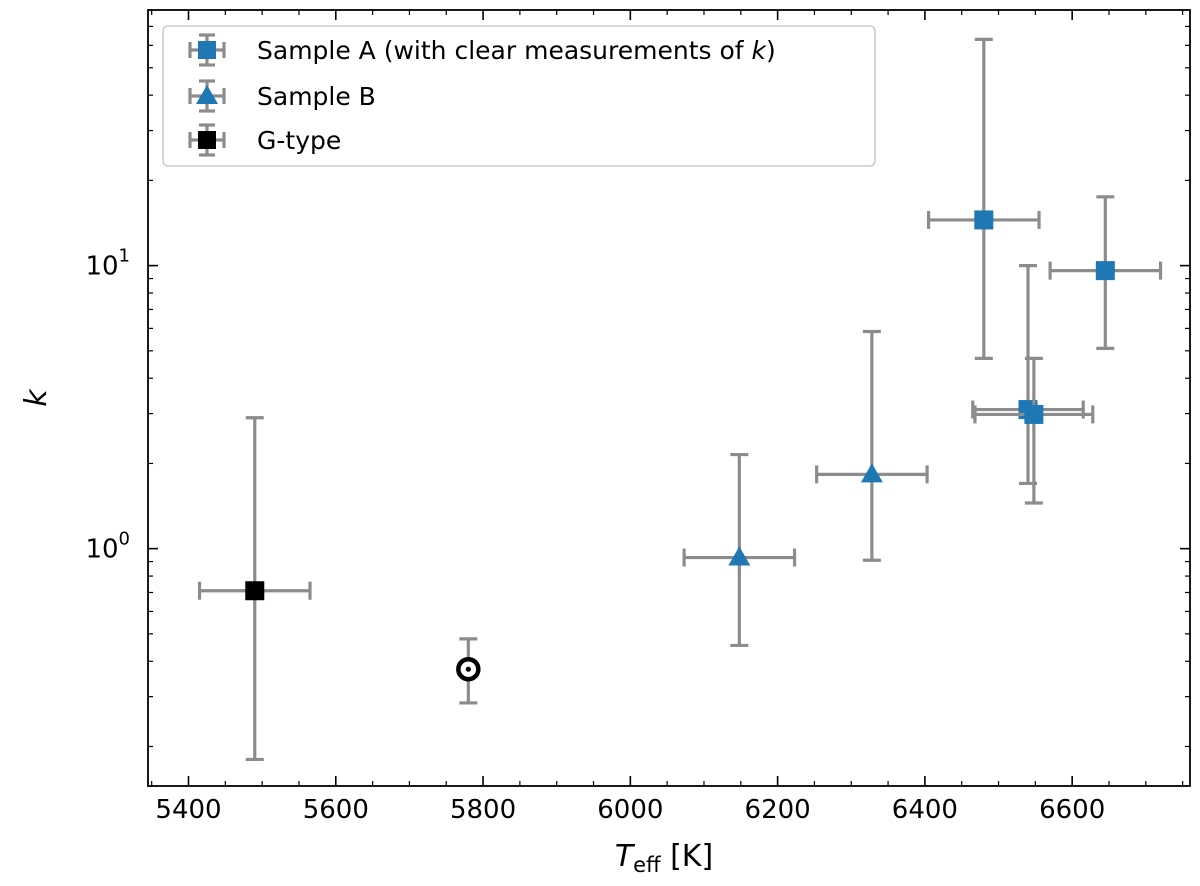  I want to click on x-tick-label: 6000, so click(630, 810).